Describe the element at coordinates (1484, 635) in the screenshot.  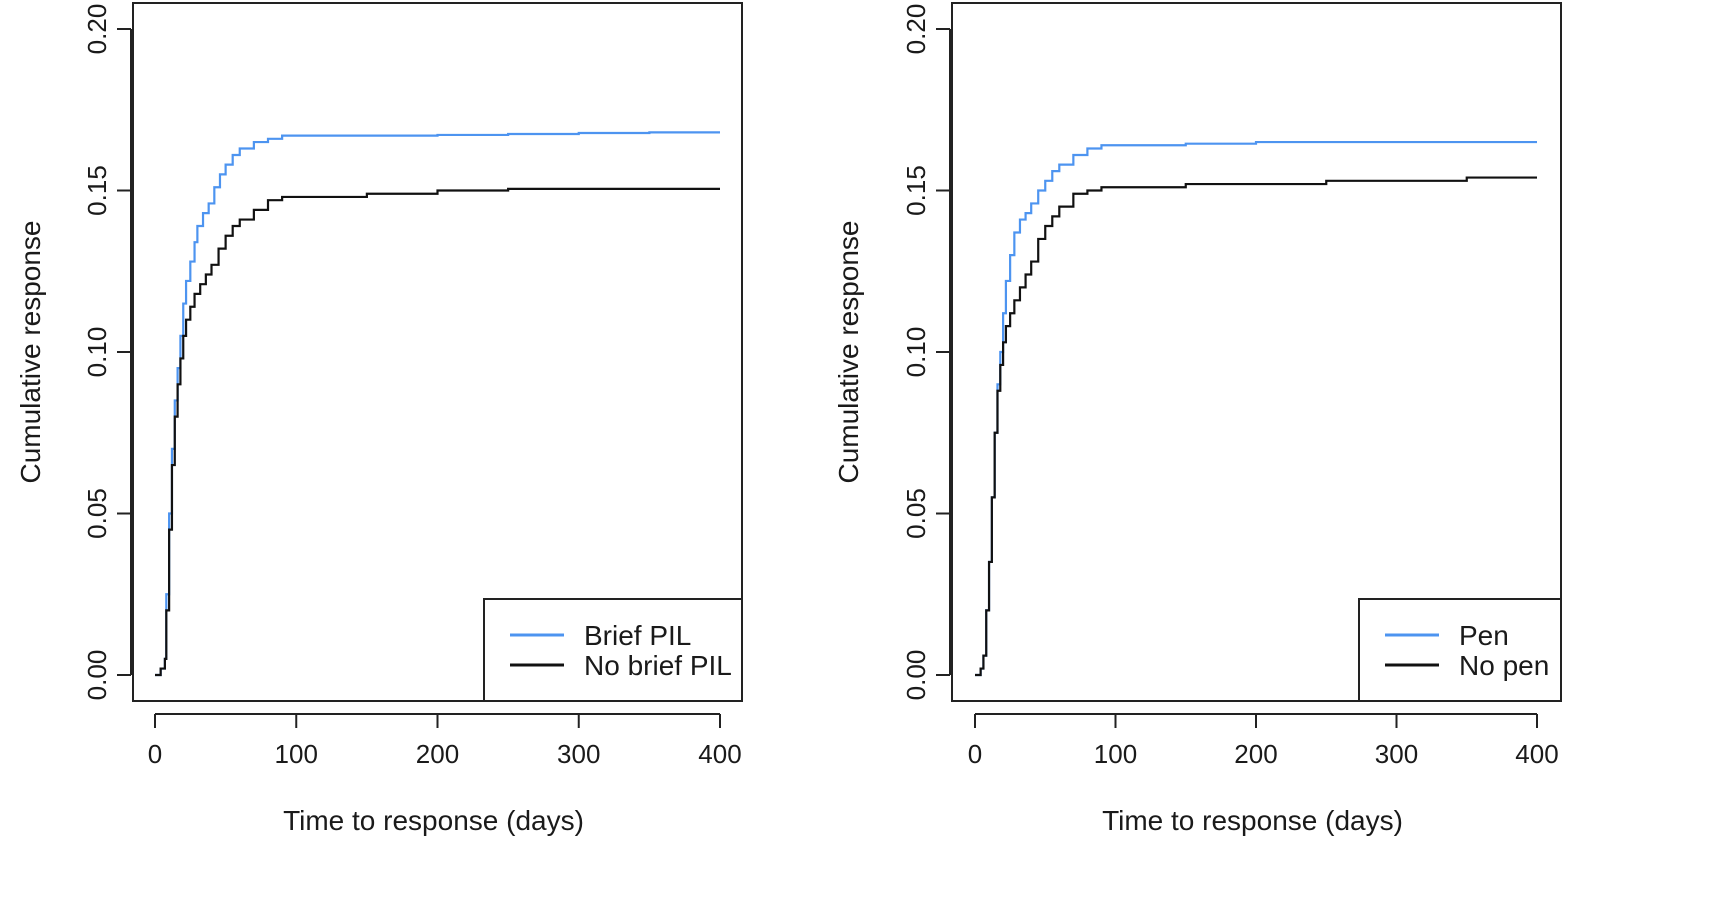
I see `legend-label: Pen` at that location.